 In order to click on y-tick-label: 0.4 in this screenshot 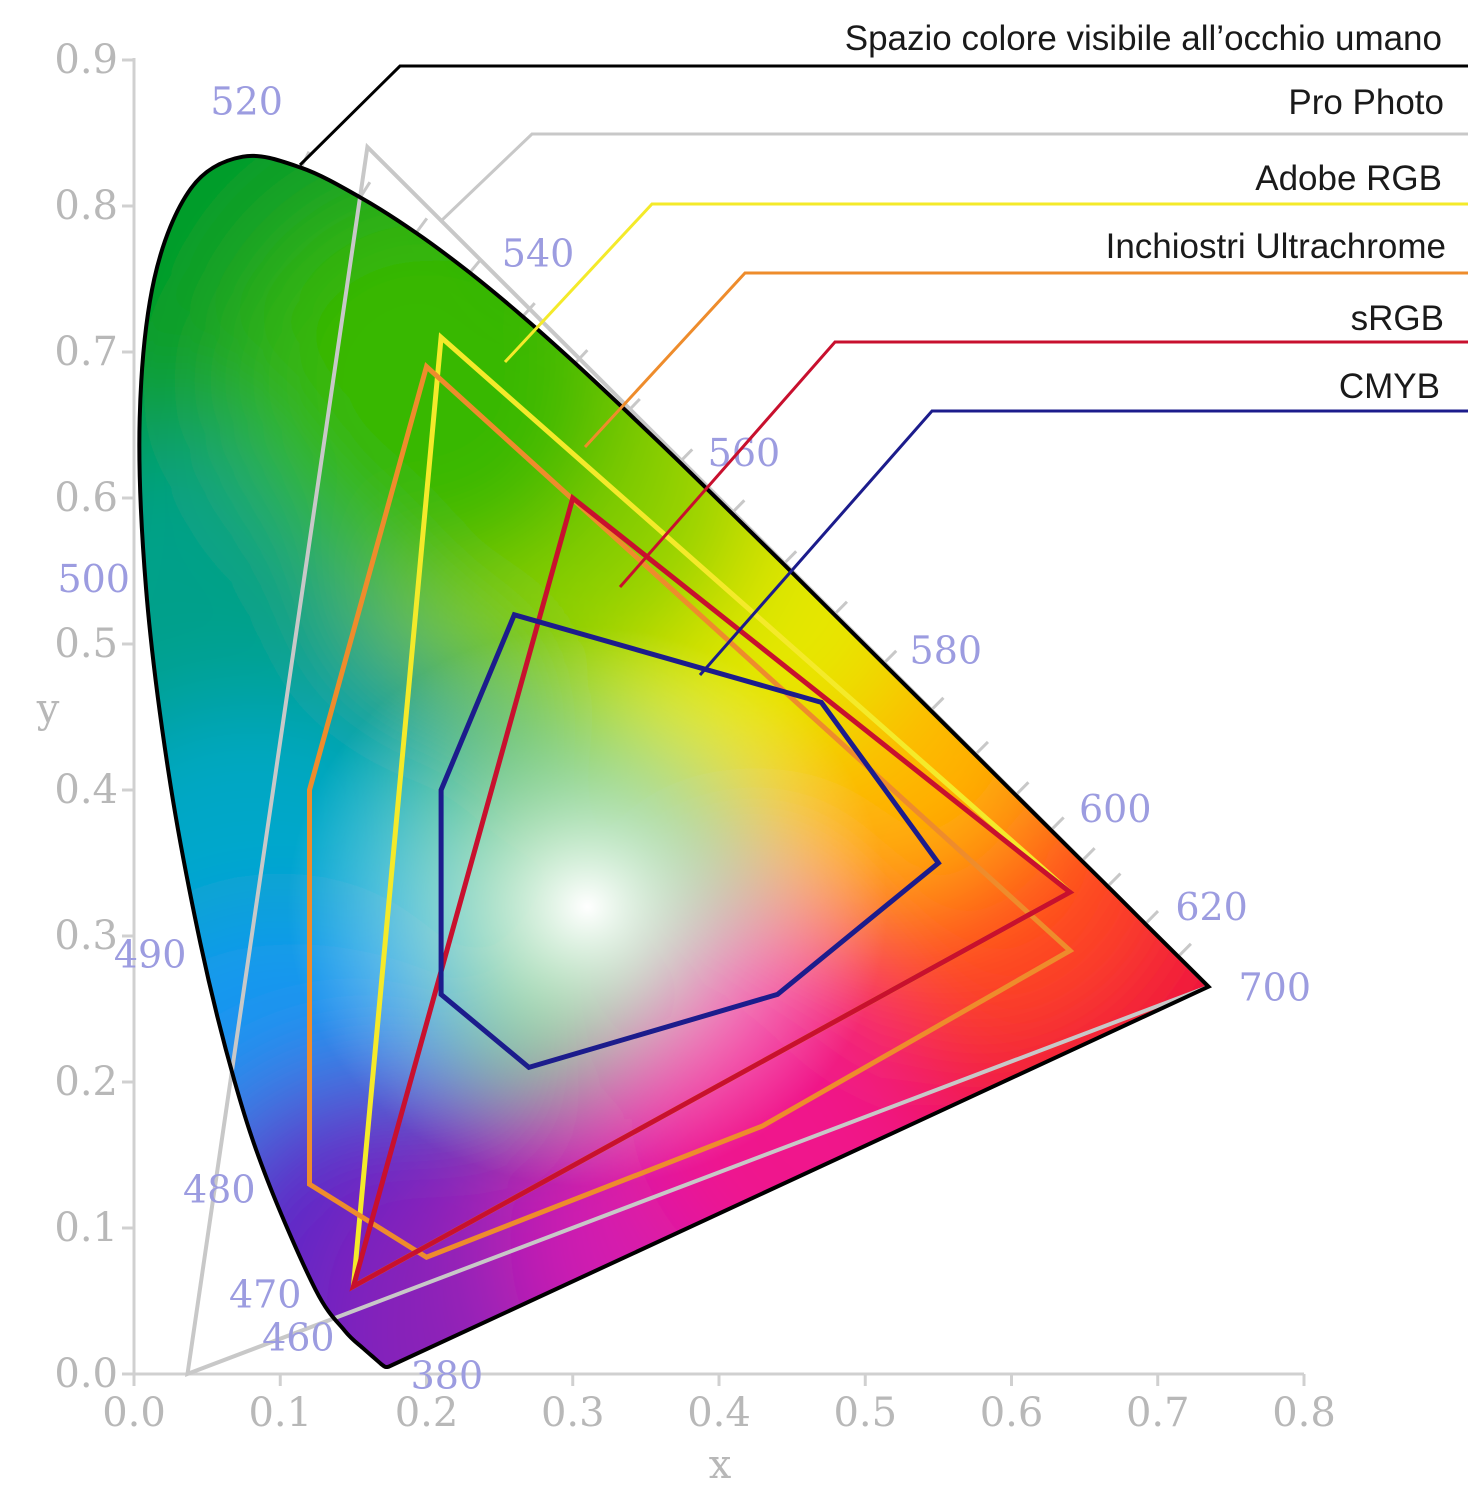, I will do `click(86, 790)`.